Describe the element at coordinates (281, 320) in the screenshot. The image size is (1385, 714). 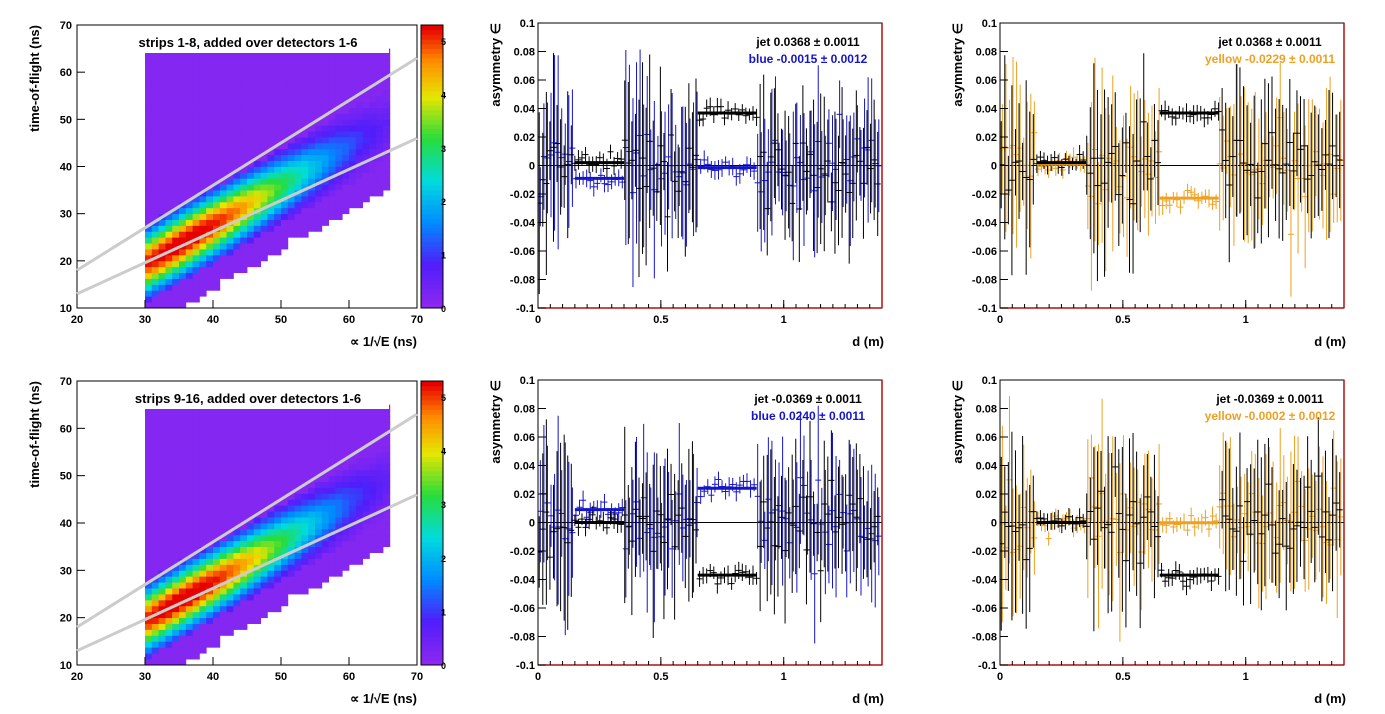
I see `x-tick-label: 50` at that location.